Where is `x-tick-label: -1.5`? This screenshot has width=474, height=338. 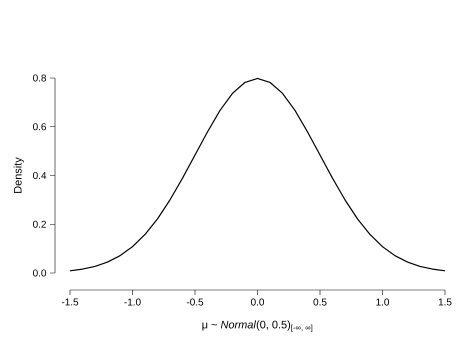
x-tick-label: -1.5 is located at coordinates (70, 302).